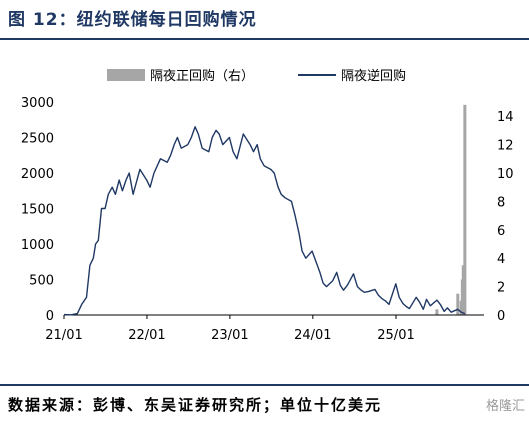 The image size is (529, 422). Describe the element at coordinates (312, 335) in the screenshot. I see `x-tick-label: 24/01` at that location.